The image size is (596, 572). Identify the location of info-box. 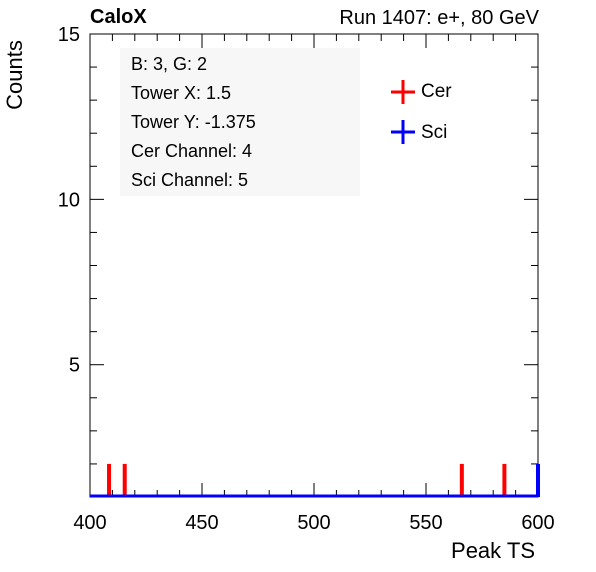
(240, 122).